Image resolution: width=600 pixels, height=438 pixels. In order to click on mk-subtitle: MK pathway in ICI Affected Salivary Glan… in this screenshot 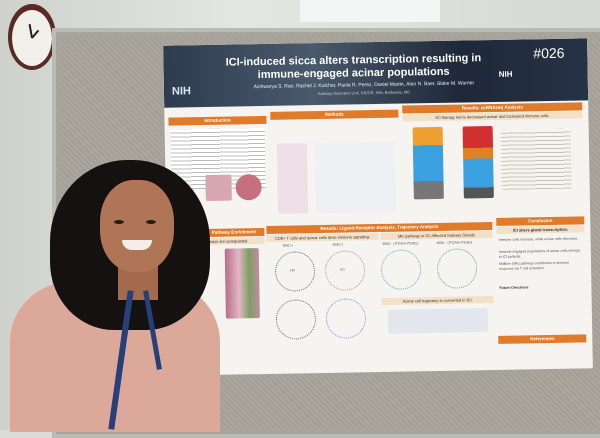, I will do `click(436, 235)`.